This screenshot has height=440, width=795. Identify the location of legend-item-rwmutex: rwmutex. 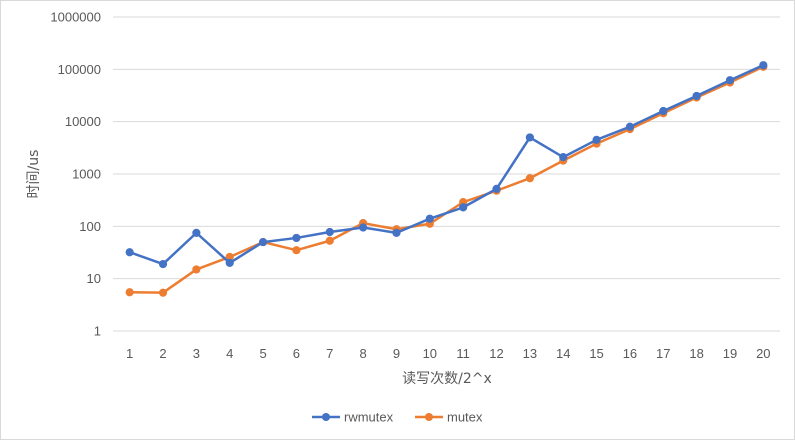
(353, 417).